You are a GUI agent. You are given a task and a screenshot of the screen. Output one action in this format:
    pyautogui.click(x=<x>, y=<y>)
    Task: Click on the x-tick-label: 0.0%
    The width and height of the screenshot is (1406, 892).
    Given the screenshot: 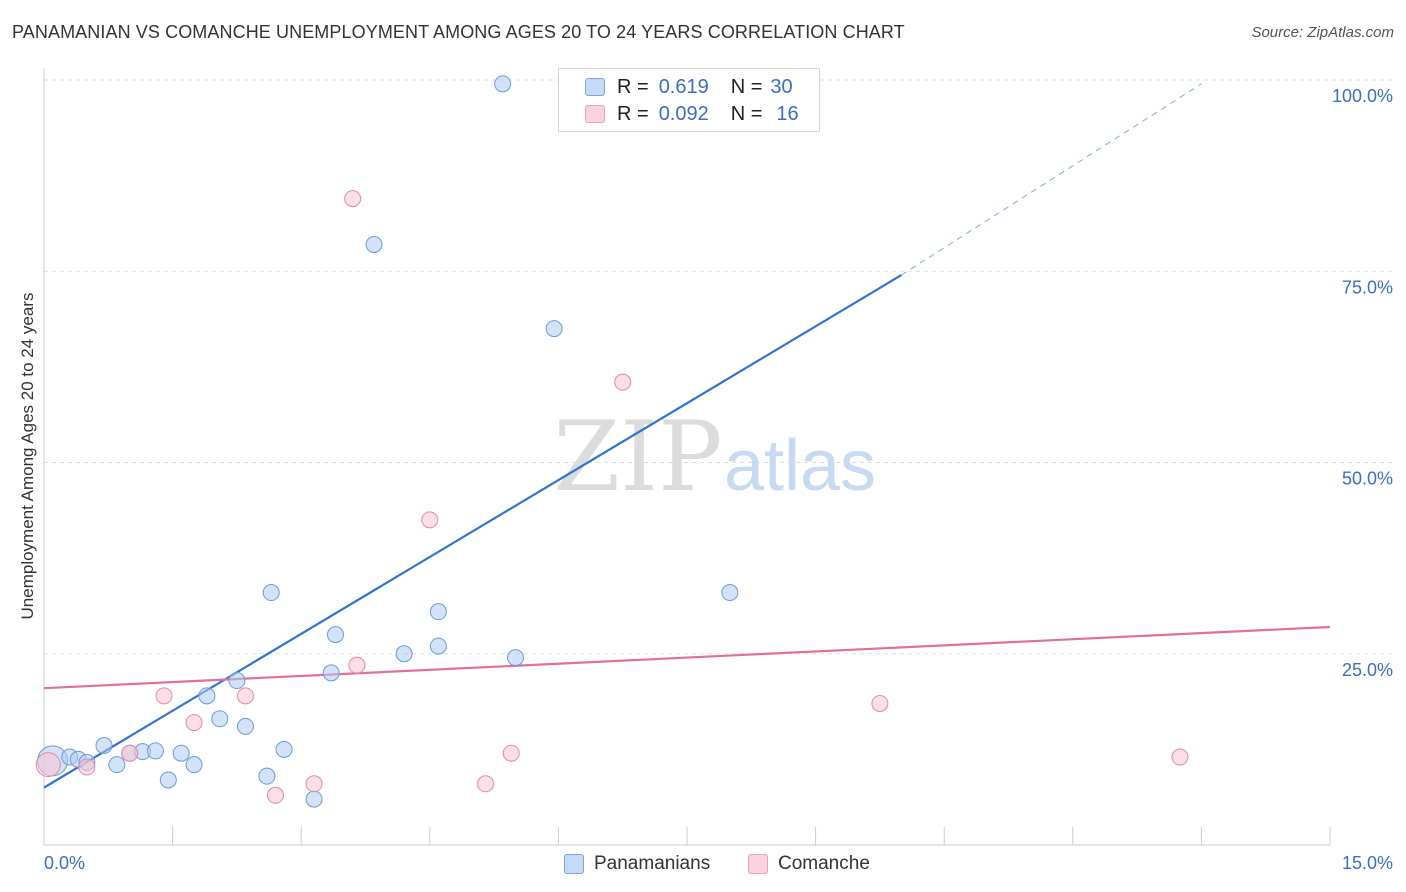 What is the action you would take?
    pyautogui.click(x=64, y=863)
    